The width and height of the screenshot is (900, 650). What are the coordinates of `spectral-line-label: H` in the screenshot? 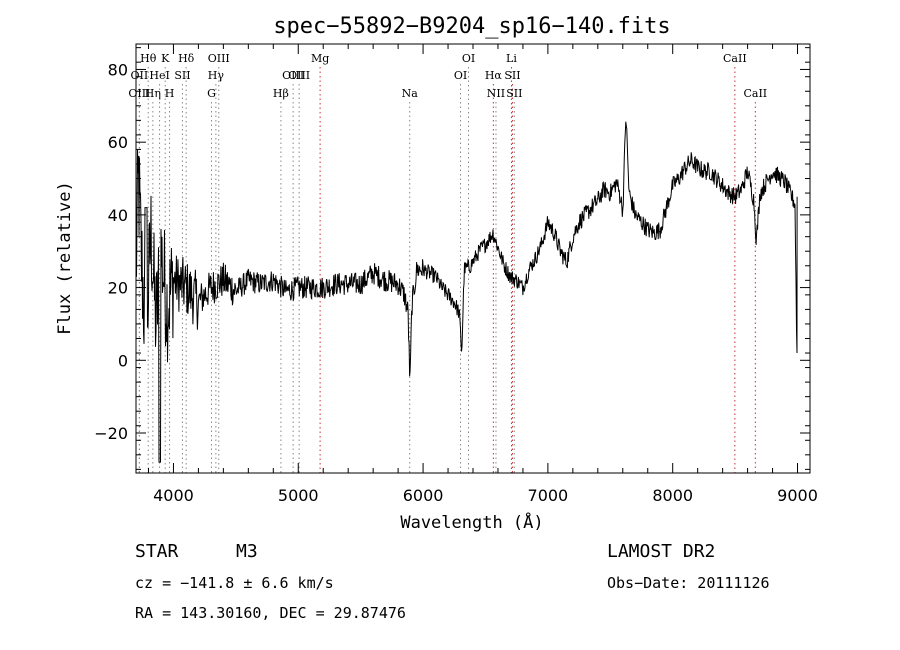 It's located at (170, 93).